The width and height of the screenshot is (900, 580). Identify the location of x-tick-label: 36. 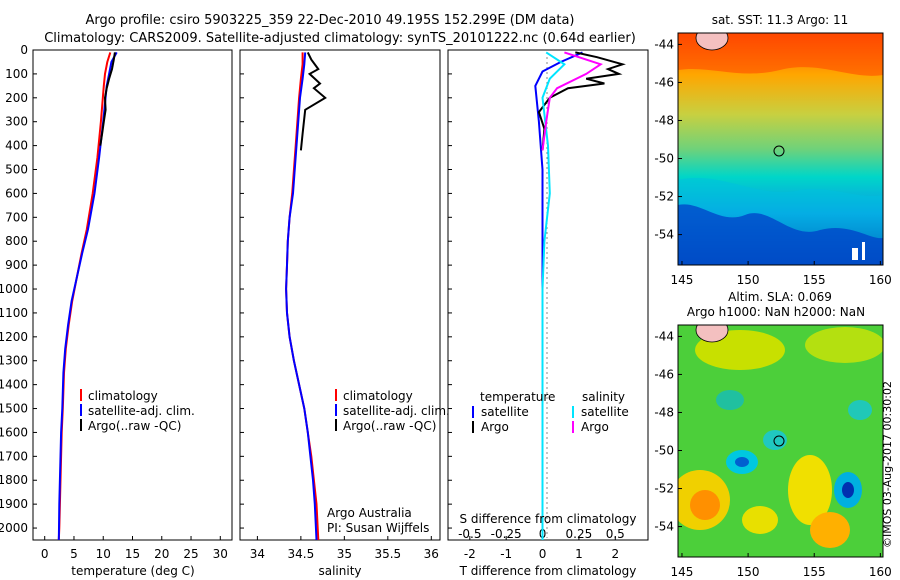
(431, 554).